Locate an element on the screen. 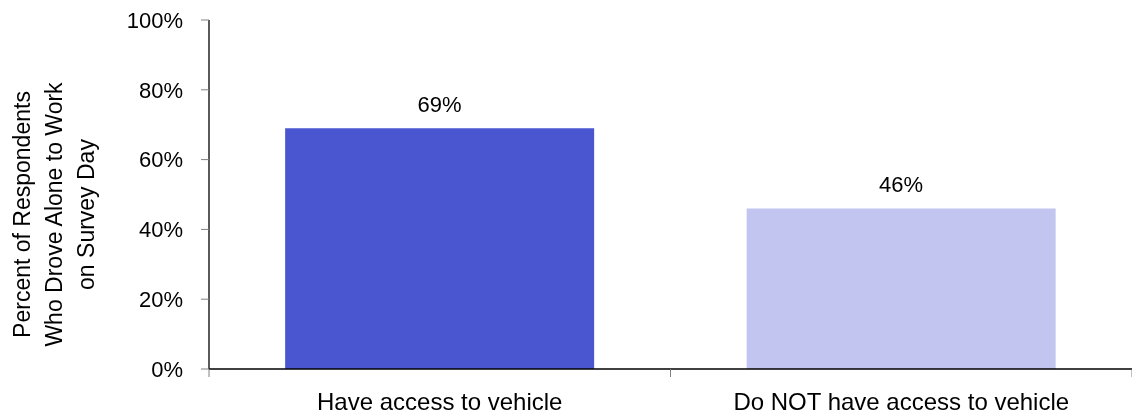 The height and width of the screenshot is (415, 1132). y-axis-title: Percent of Respondents Who Drove Alone to Work on Survey Day is located at coordinates (54, 214).